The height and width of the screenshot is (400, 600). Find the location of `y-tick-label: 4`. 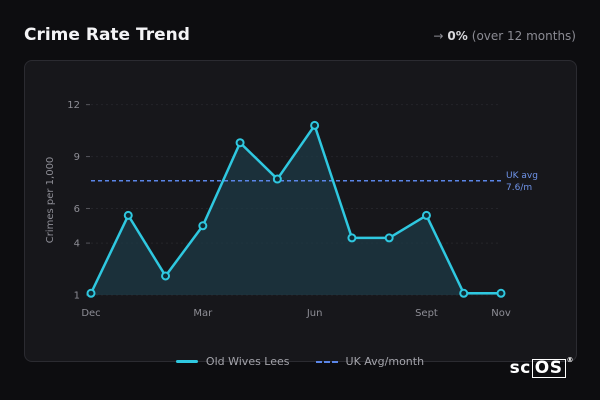

y-tick-label: 4 is located at coordinates (77, 244).